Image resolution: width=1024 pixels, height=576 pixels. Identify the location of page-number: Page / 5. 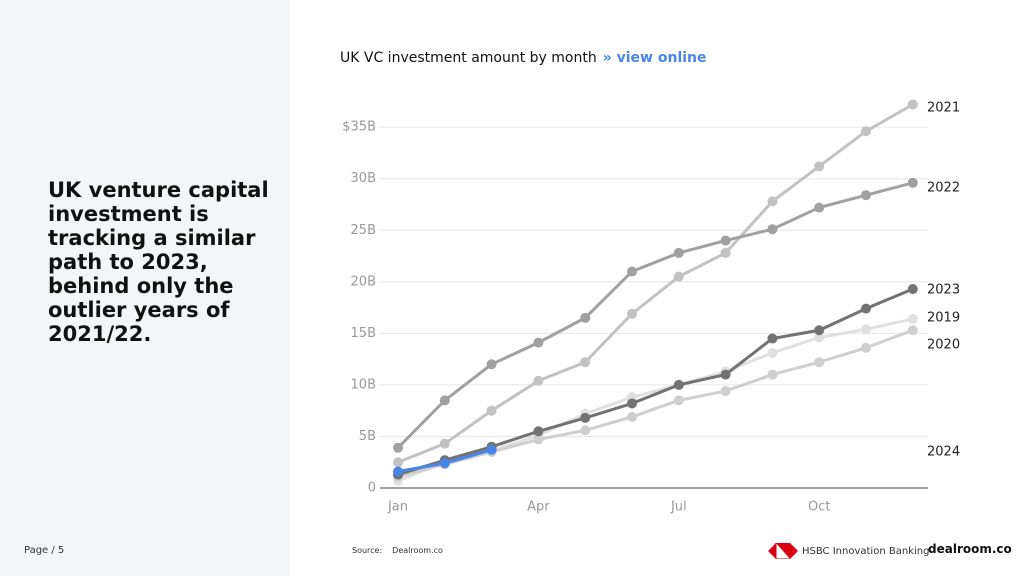
(44, 550).